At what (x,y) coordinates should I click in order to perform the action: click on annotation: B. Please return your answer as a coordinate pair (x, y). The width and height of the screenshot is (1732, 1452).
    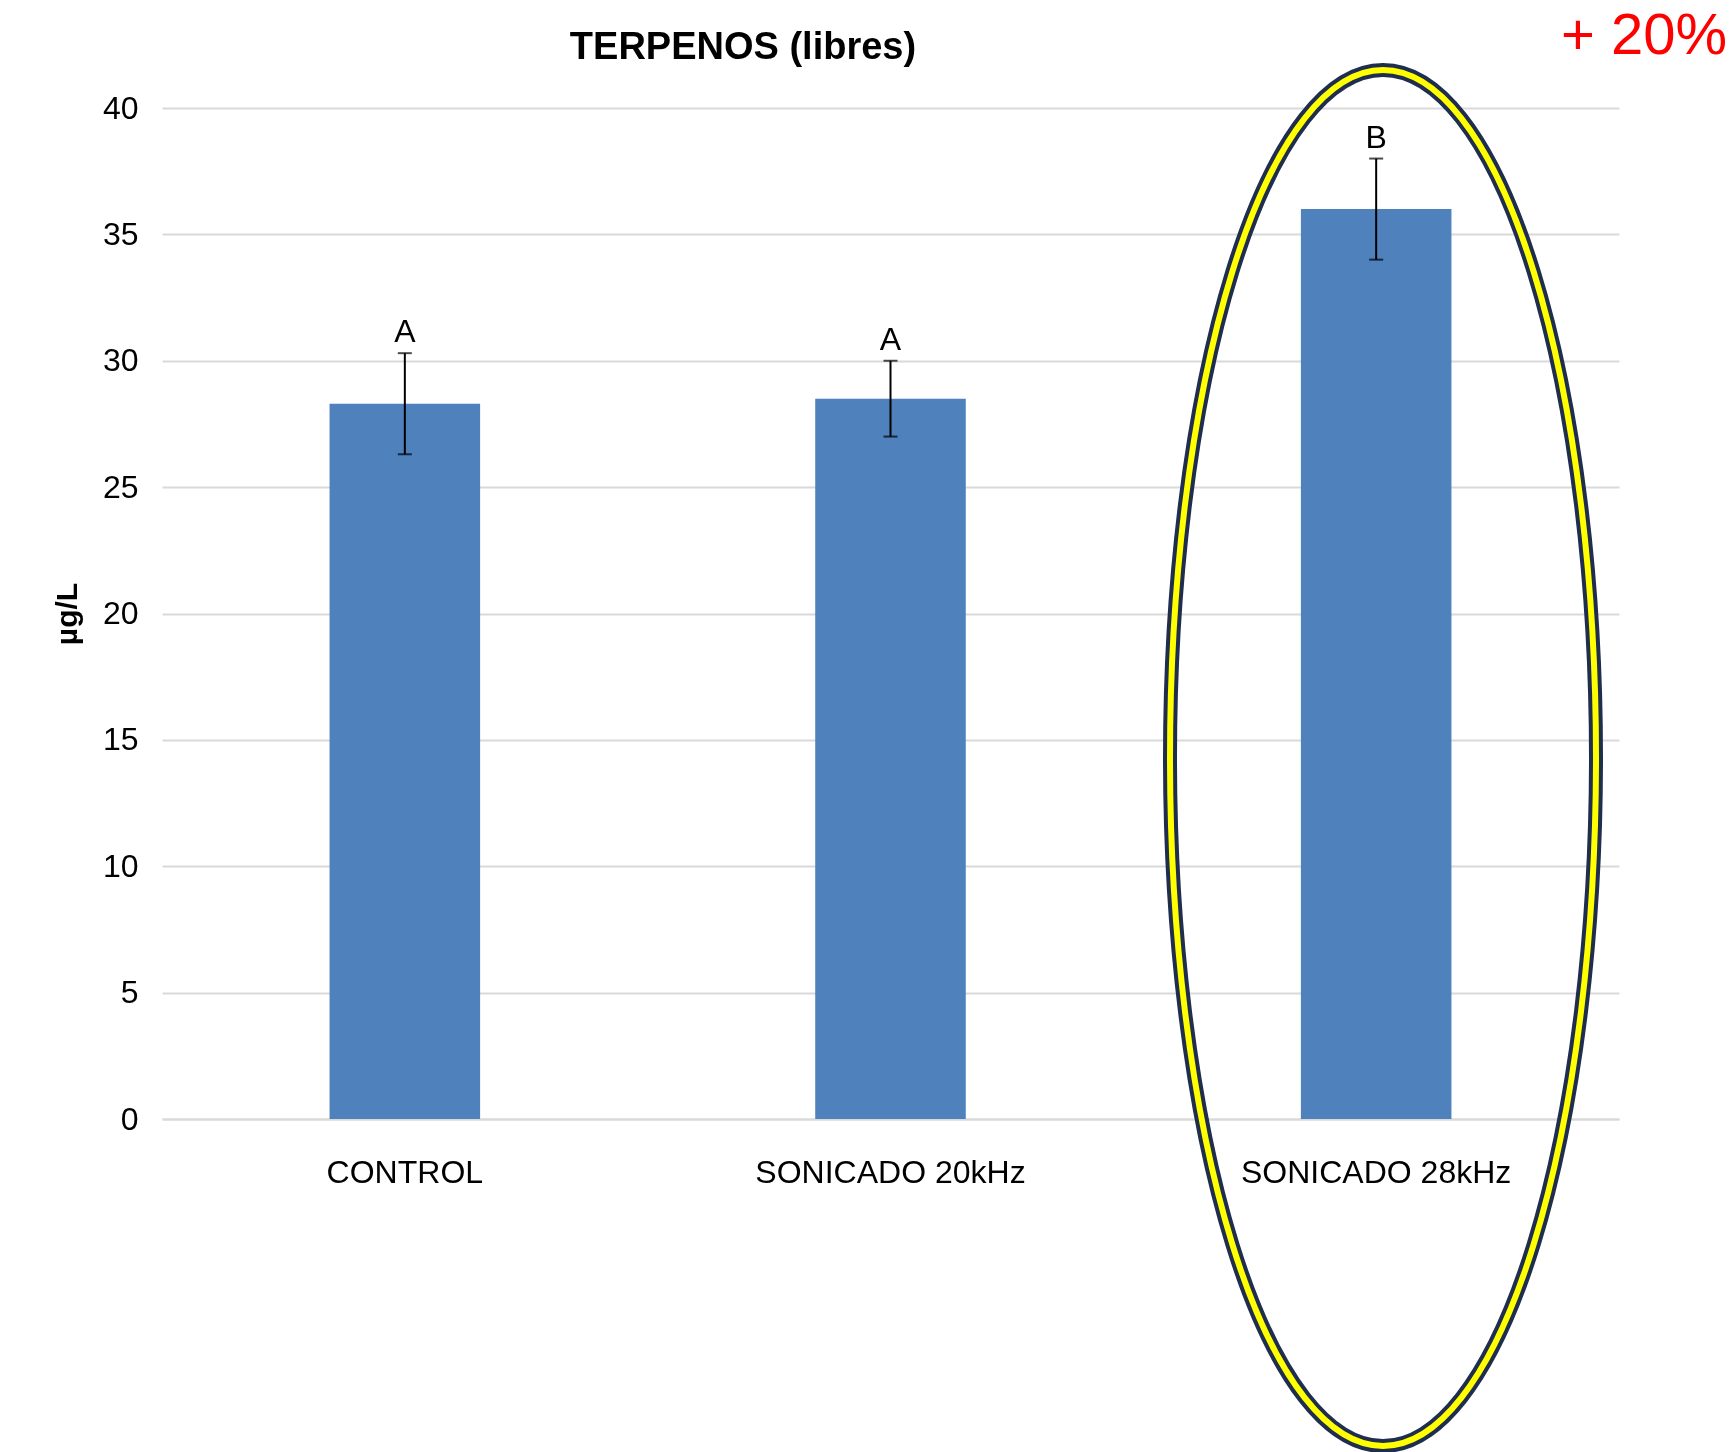
    Looking at the image, I should click on (1376, 136).